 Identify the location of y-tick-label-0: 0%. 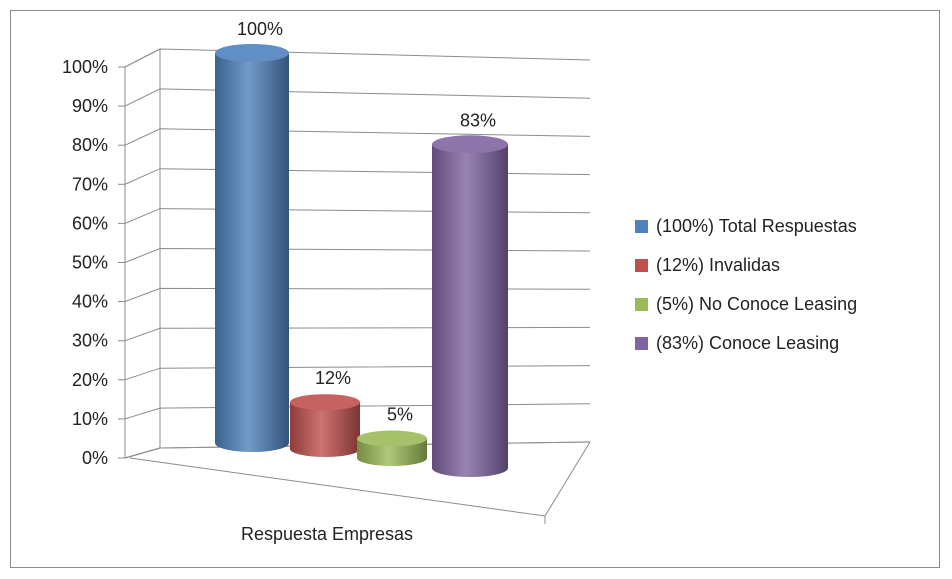
(95, 458).